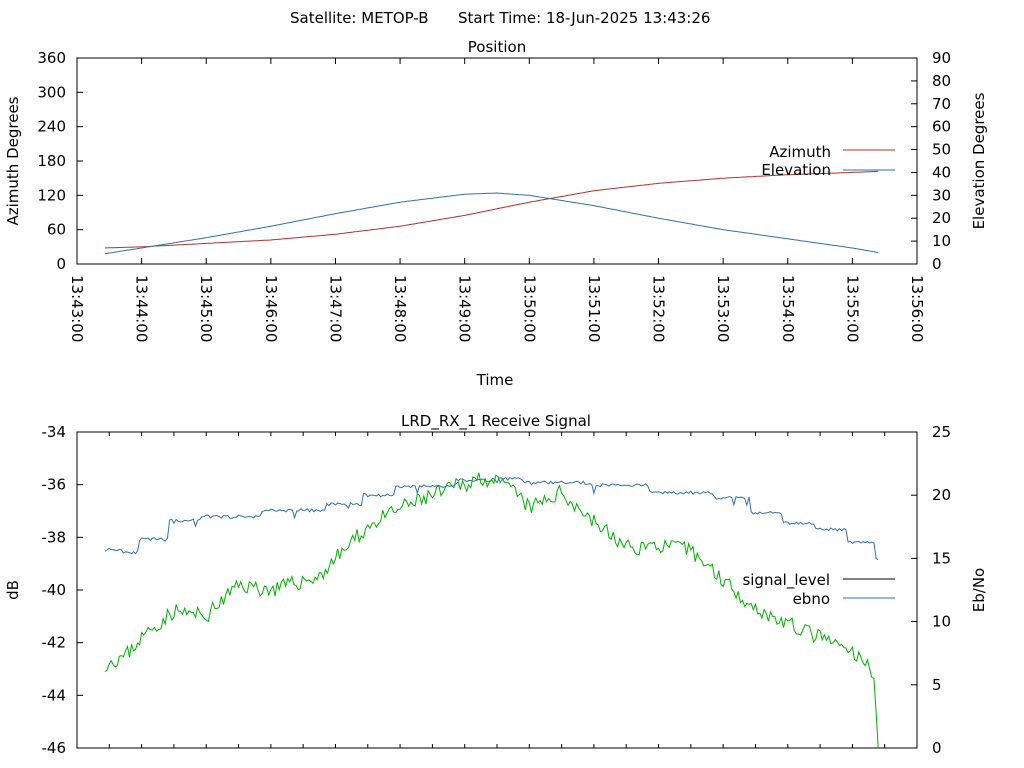  What do you see at coordinates (54, 748) in the screenshot?
I see `signal-y-tick-label: -46` at bounding box center [54, 748].